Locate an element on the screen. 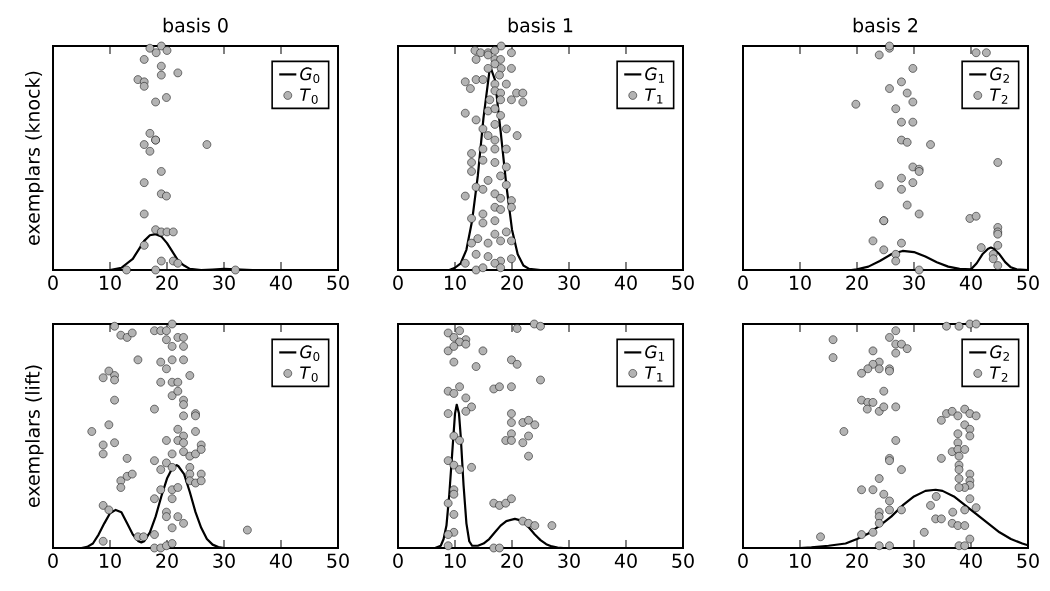 This screenshot has width=1050, height=591. chart-title: basis 0 is located at coordinates (195, 25).